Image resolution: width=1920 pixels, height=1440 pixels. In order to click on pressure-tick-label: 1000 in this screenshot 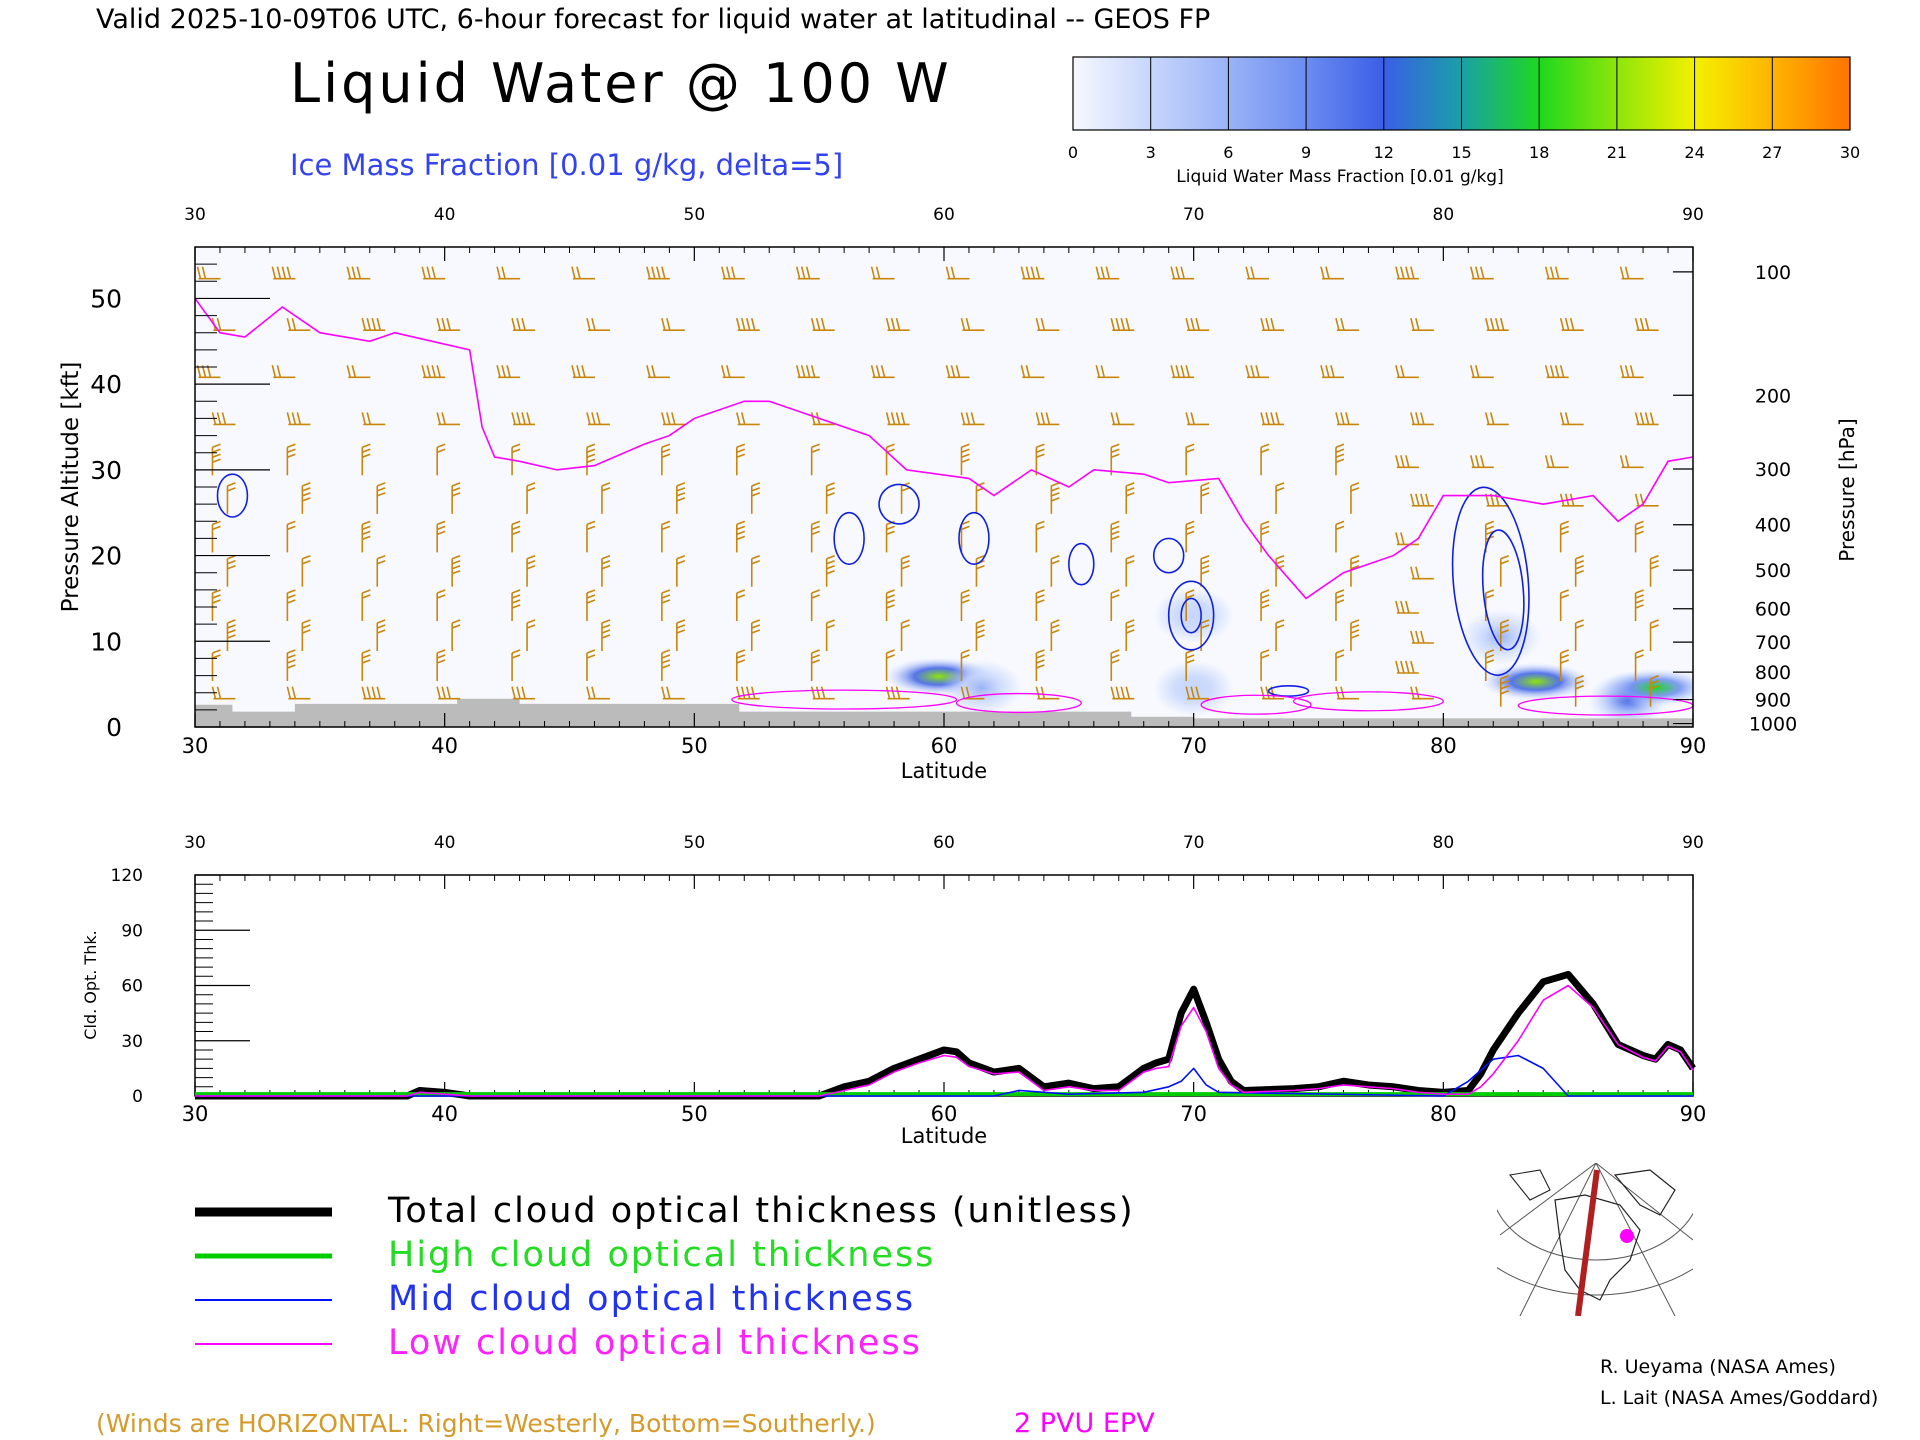, I will do `click(1773, 725)`.